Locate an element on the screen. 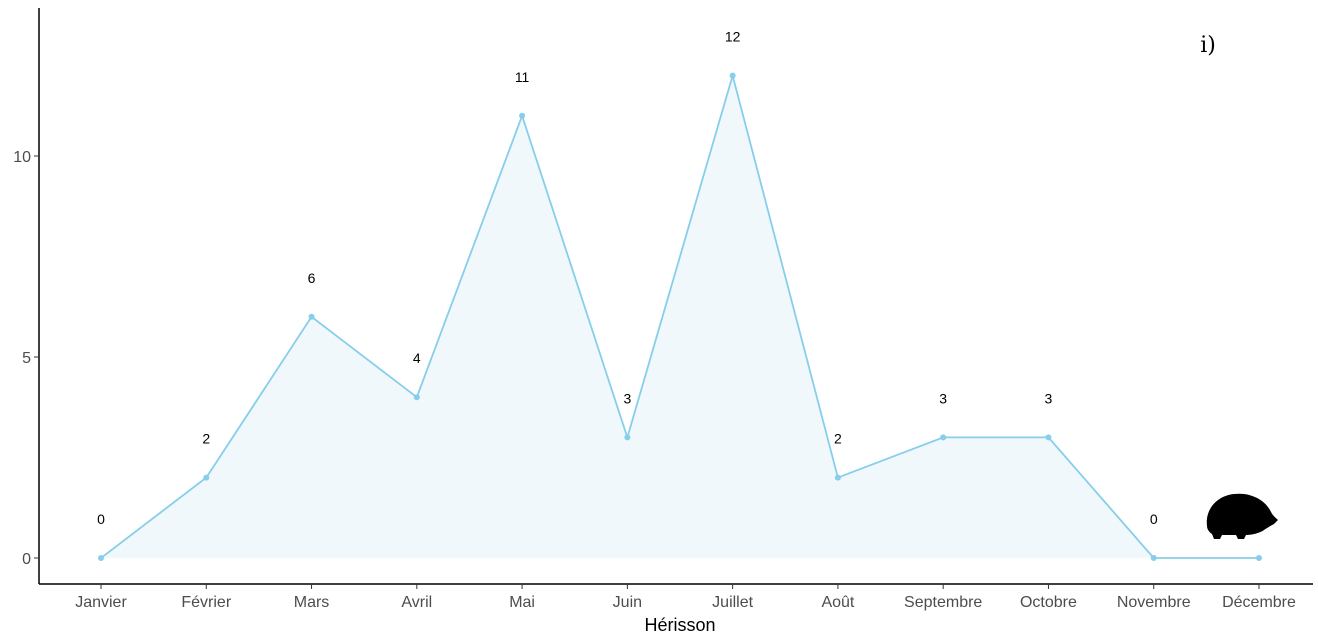 The image size is (1318, 637). x-tick-label: Juillet is located at coordinates (732, 602).